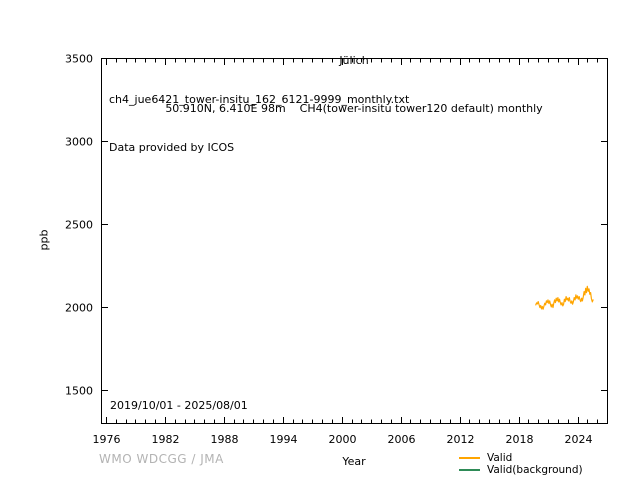  Describe the element at coordinates (520, 439) in the screenshot. I see `x-tick-label: 2018` at that location.